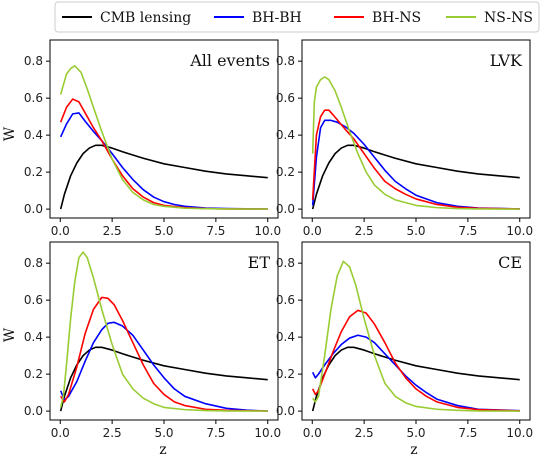  I want to click on legend-label-2: BH-NS, so click(396, 18).